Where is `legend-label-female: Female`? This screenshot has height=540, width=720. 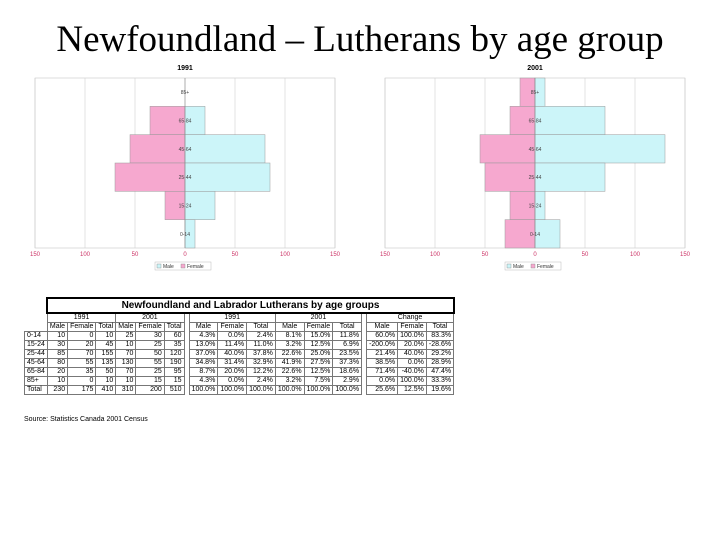 legend-label-female: Female is located at coordinates (195, 267).